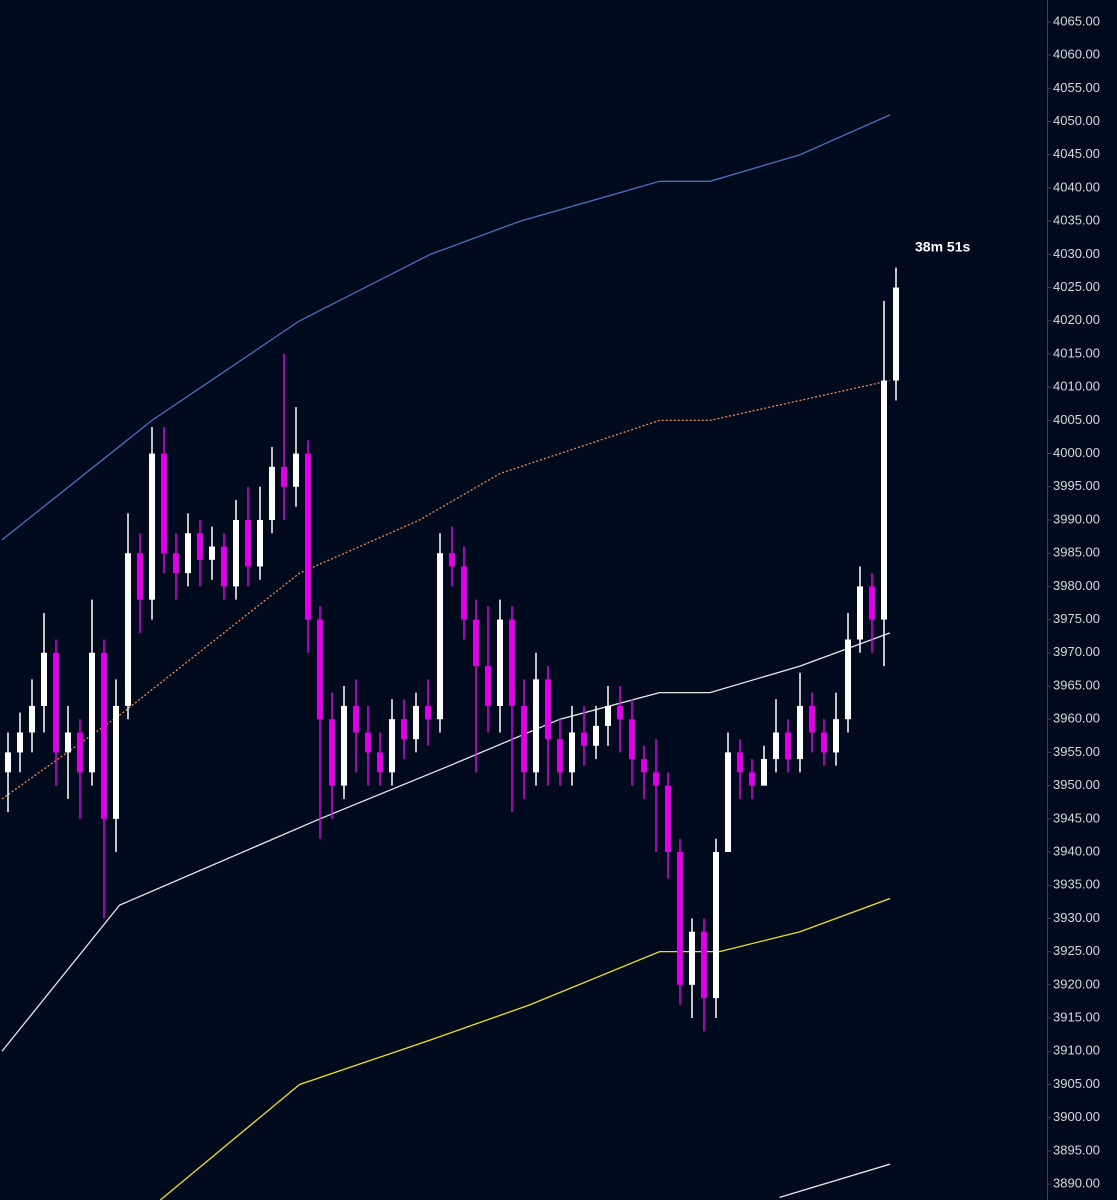 This screenshot has height=1200, width=1117. What do you see at coordinates (1076, 319) in the screenshot?
I see `y-tick-label: 4020.00` at bounding box center [1076, 319].